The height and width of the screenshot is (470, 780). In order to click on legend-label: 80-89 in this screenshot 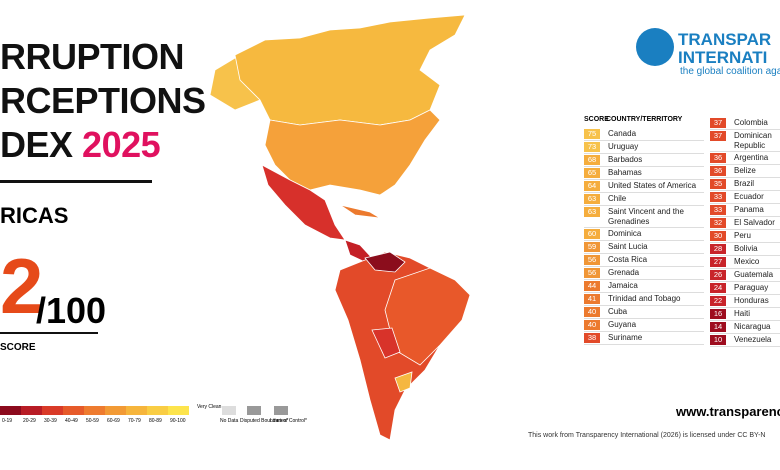, I will do `click(155, 421)`.